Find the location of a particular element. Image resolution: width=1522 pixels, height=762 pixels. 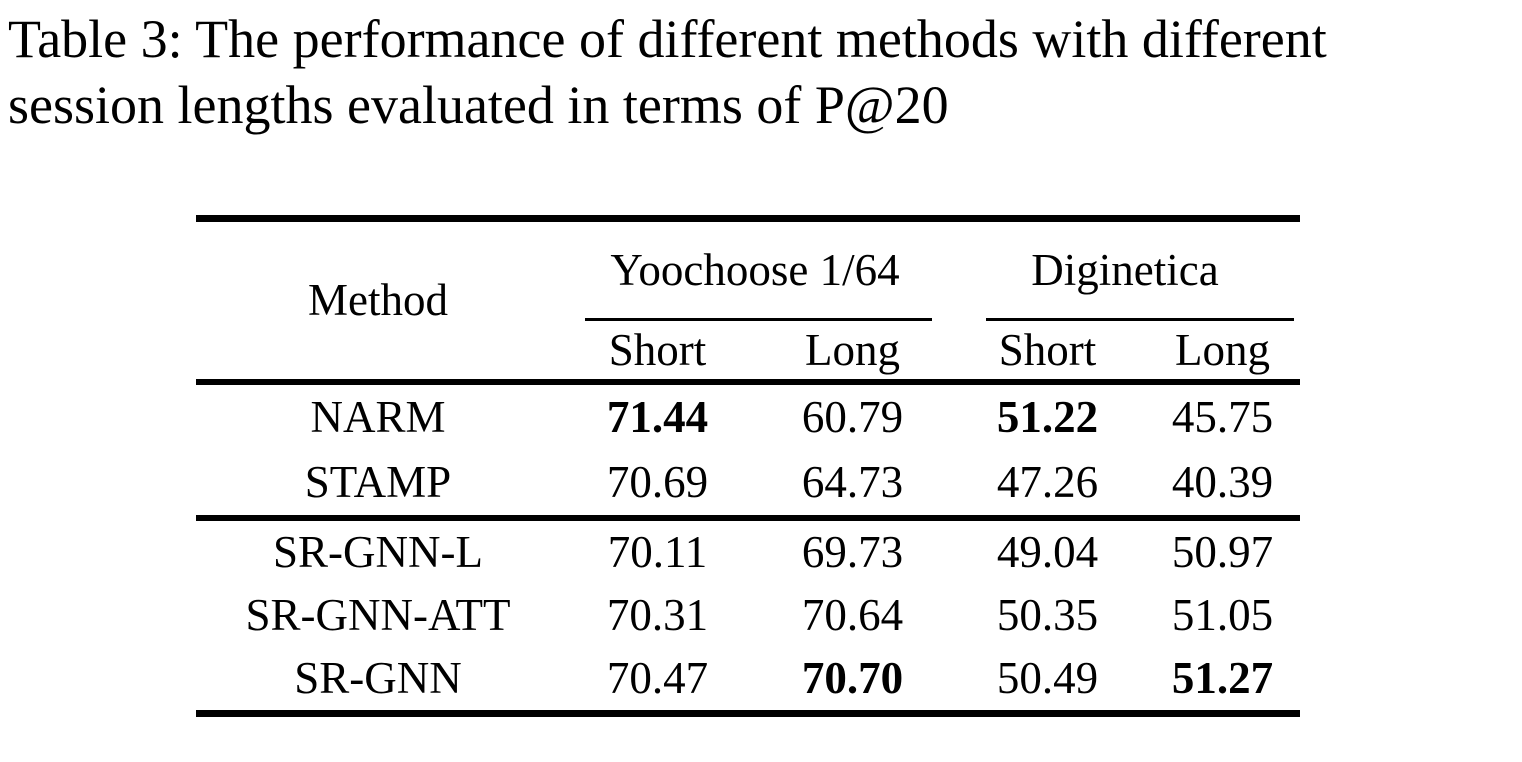

value-cell: 45.75 is located at coordinates (1222, 417).